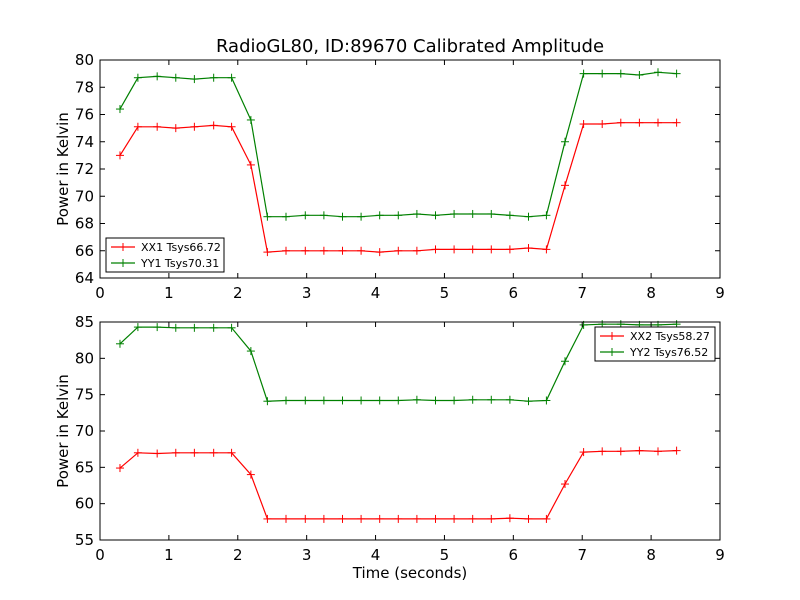 The width and height of the screenshot is (800, 600). I want to click on legend: XX1 Tsys66.72 YY1 Tsys70.31, so click(165, 255).